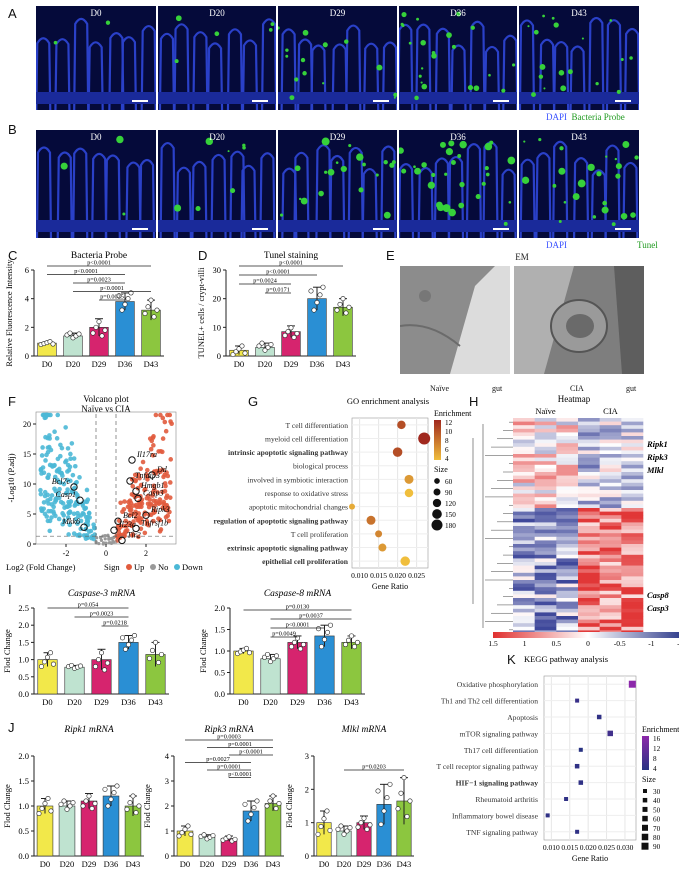  What do you see at coordinates (89, 864) in the screenshot?
I see `x-tick-label: D29` at bounding box center [89, 864].